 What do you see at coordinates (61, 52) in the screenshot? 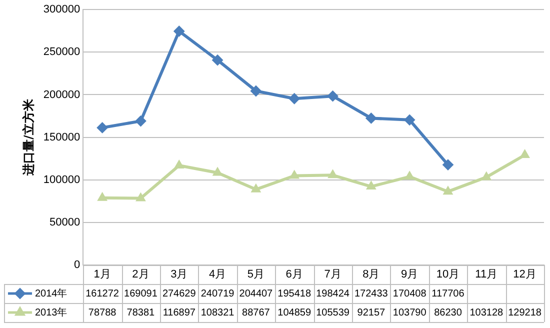
I see `y-tick-label: 250000` at bounding box center [61, 52].